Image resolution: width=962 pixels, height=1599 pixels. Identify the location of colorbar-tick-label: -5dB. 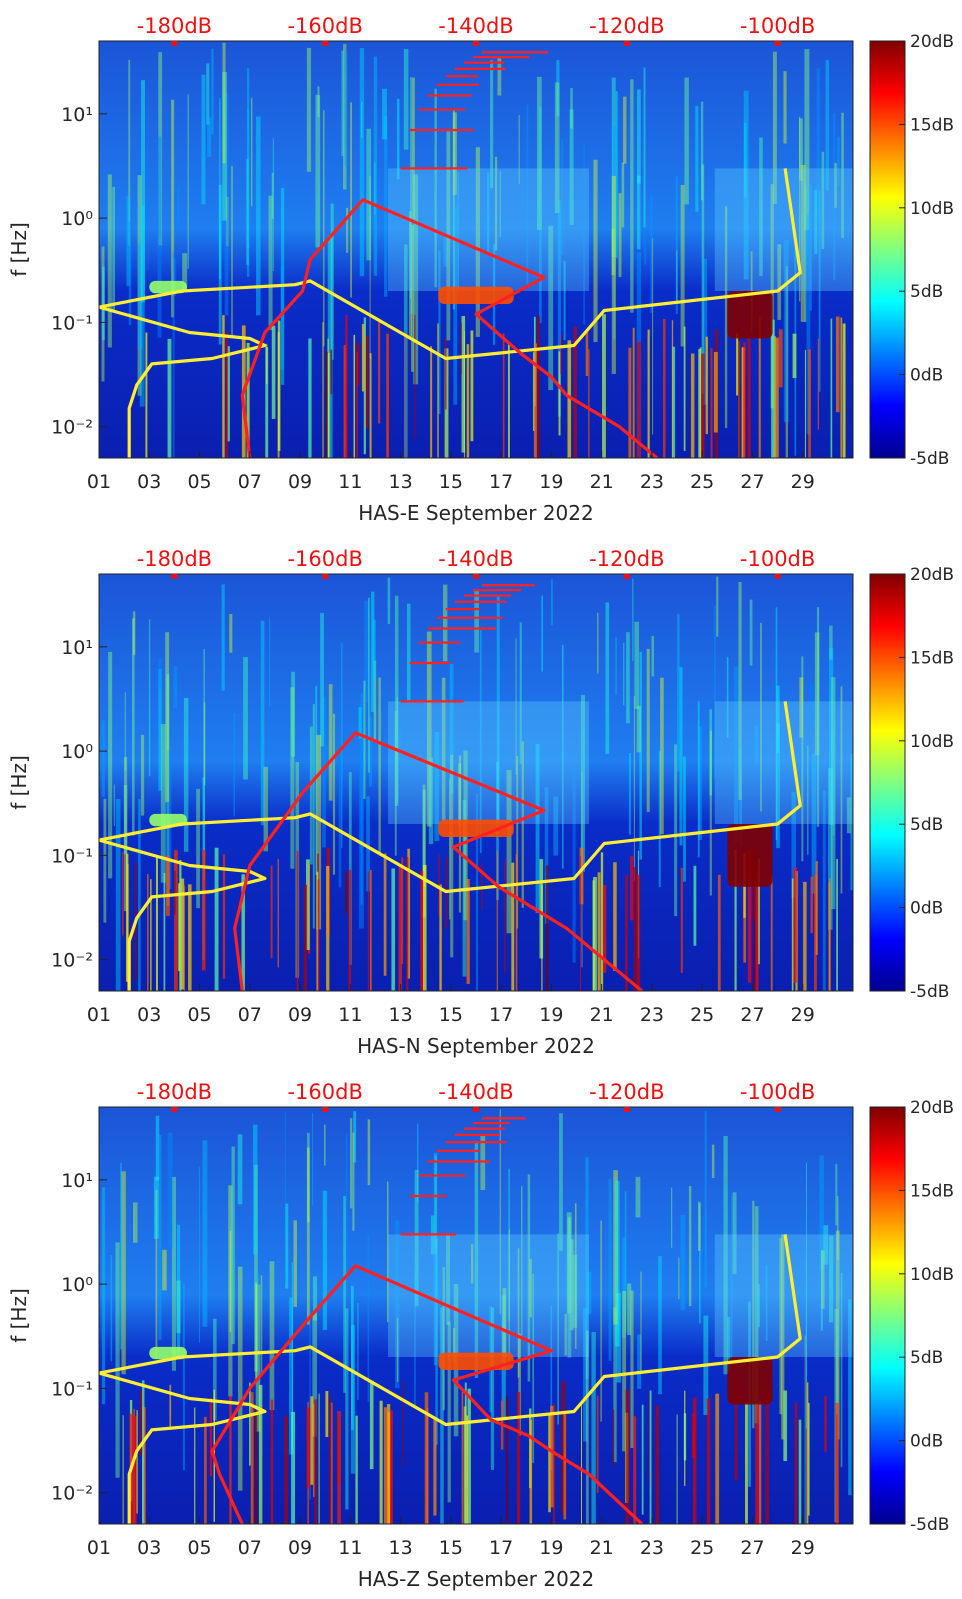
(929, 1525).